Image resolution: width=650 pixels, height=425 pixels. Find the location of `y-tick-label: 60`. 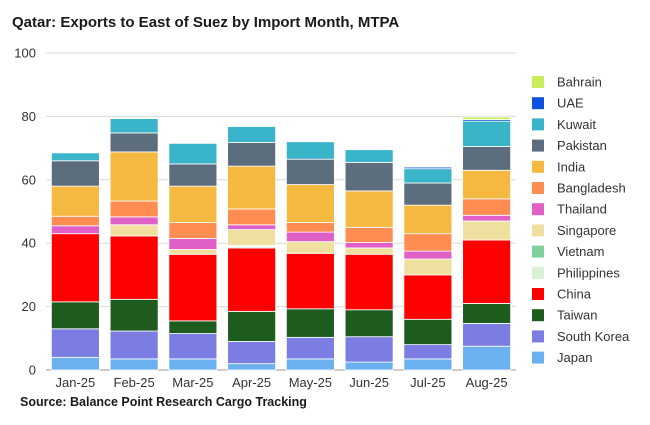

y-tick-label: 60 is located at coordinates (29, 179).